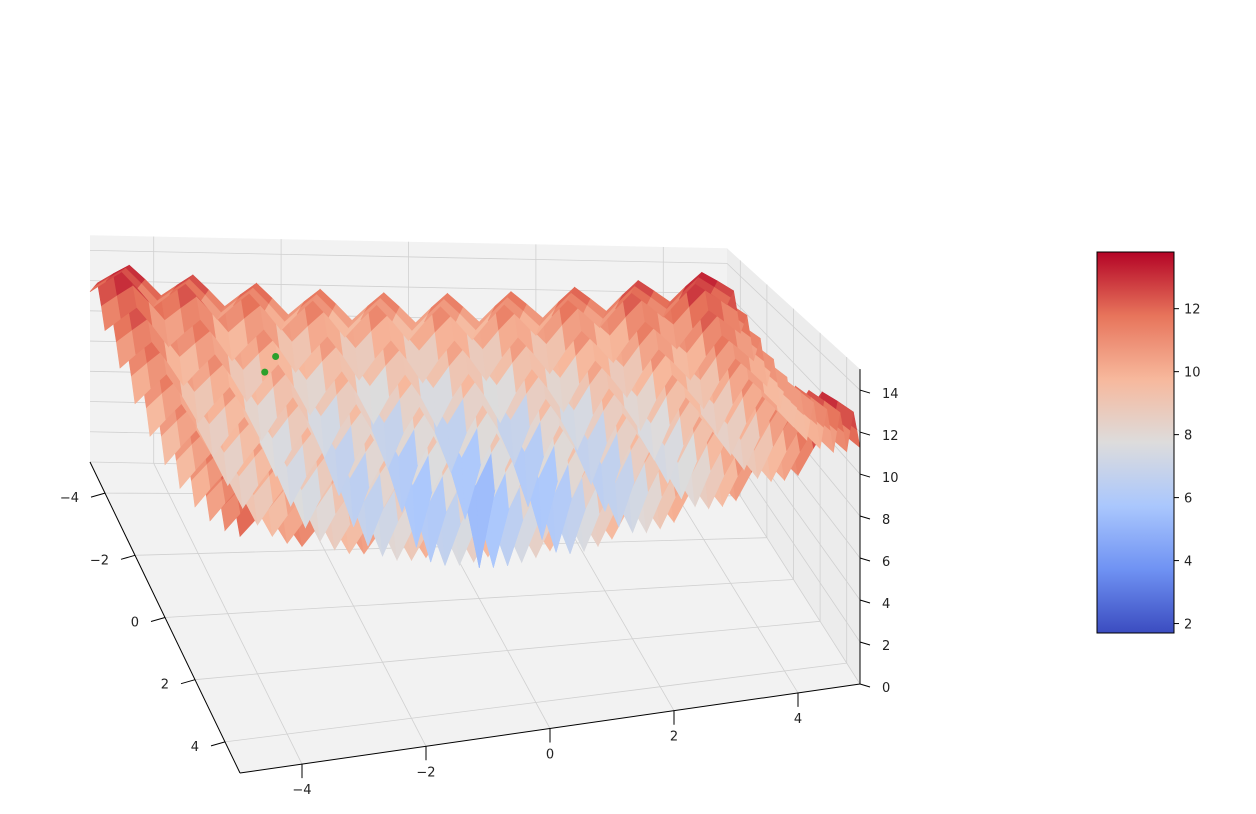 The image size is (1256, 814). I want to click on colorbar-body, so click(1135, 442).